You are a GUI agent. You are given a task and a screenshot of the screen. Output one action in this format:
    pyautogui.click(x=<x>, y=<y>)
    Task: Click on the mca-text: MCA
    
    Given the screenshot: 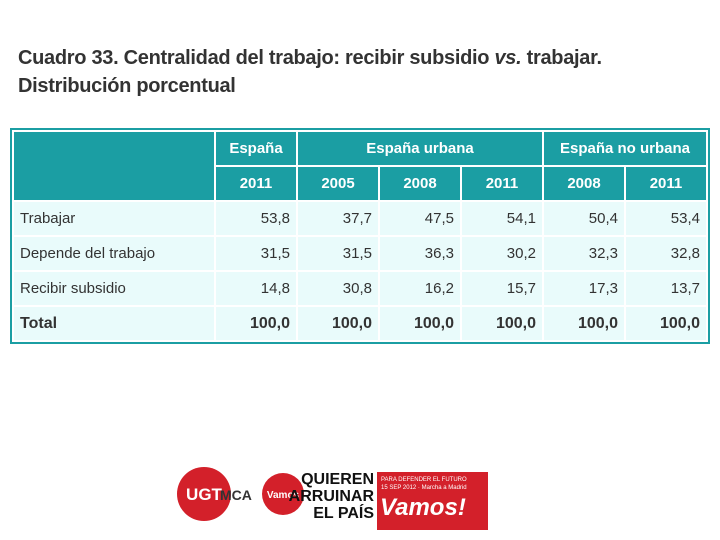 What is the action you would take?
    pyautogui.click(x=236, y=495)
    